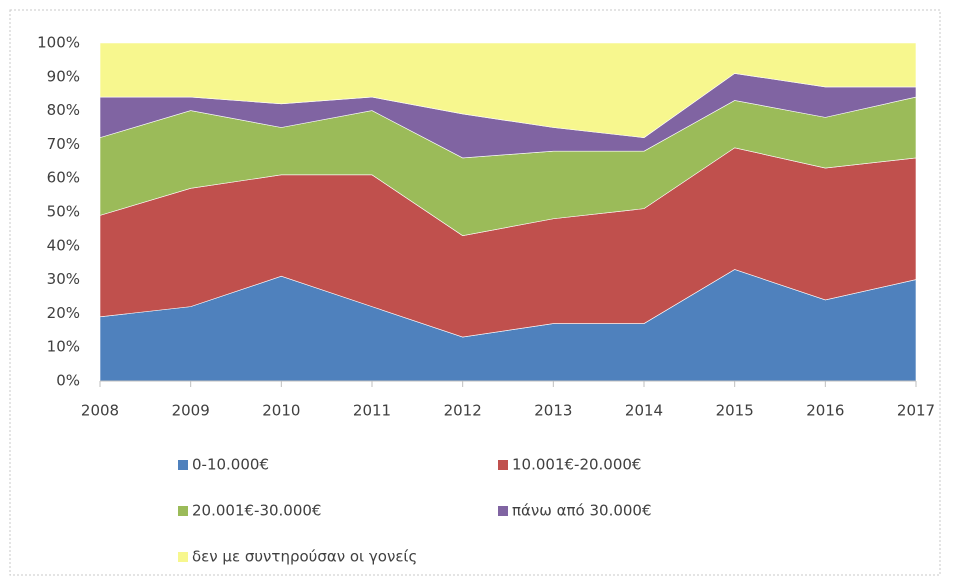 The image size is (953, 580). I want to click on y-tick-label: 100%, so click(58, 43).